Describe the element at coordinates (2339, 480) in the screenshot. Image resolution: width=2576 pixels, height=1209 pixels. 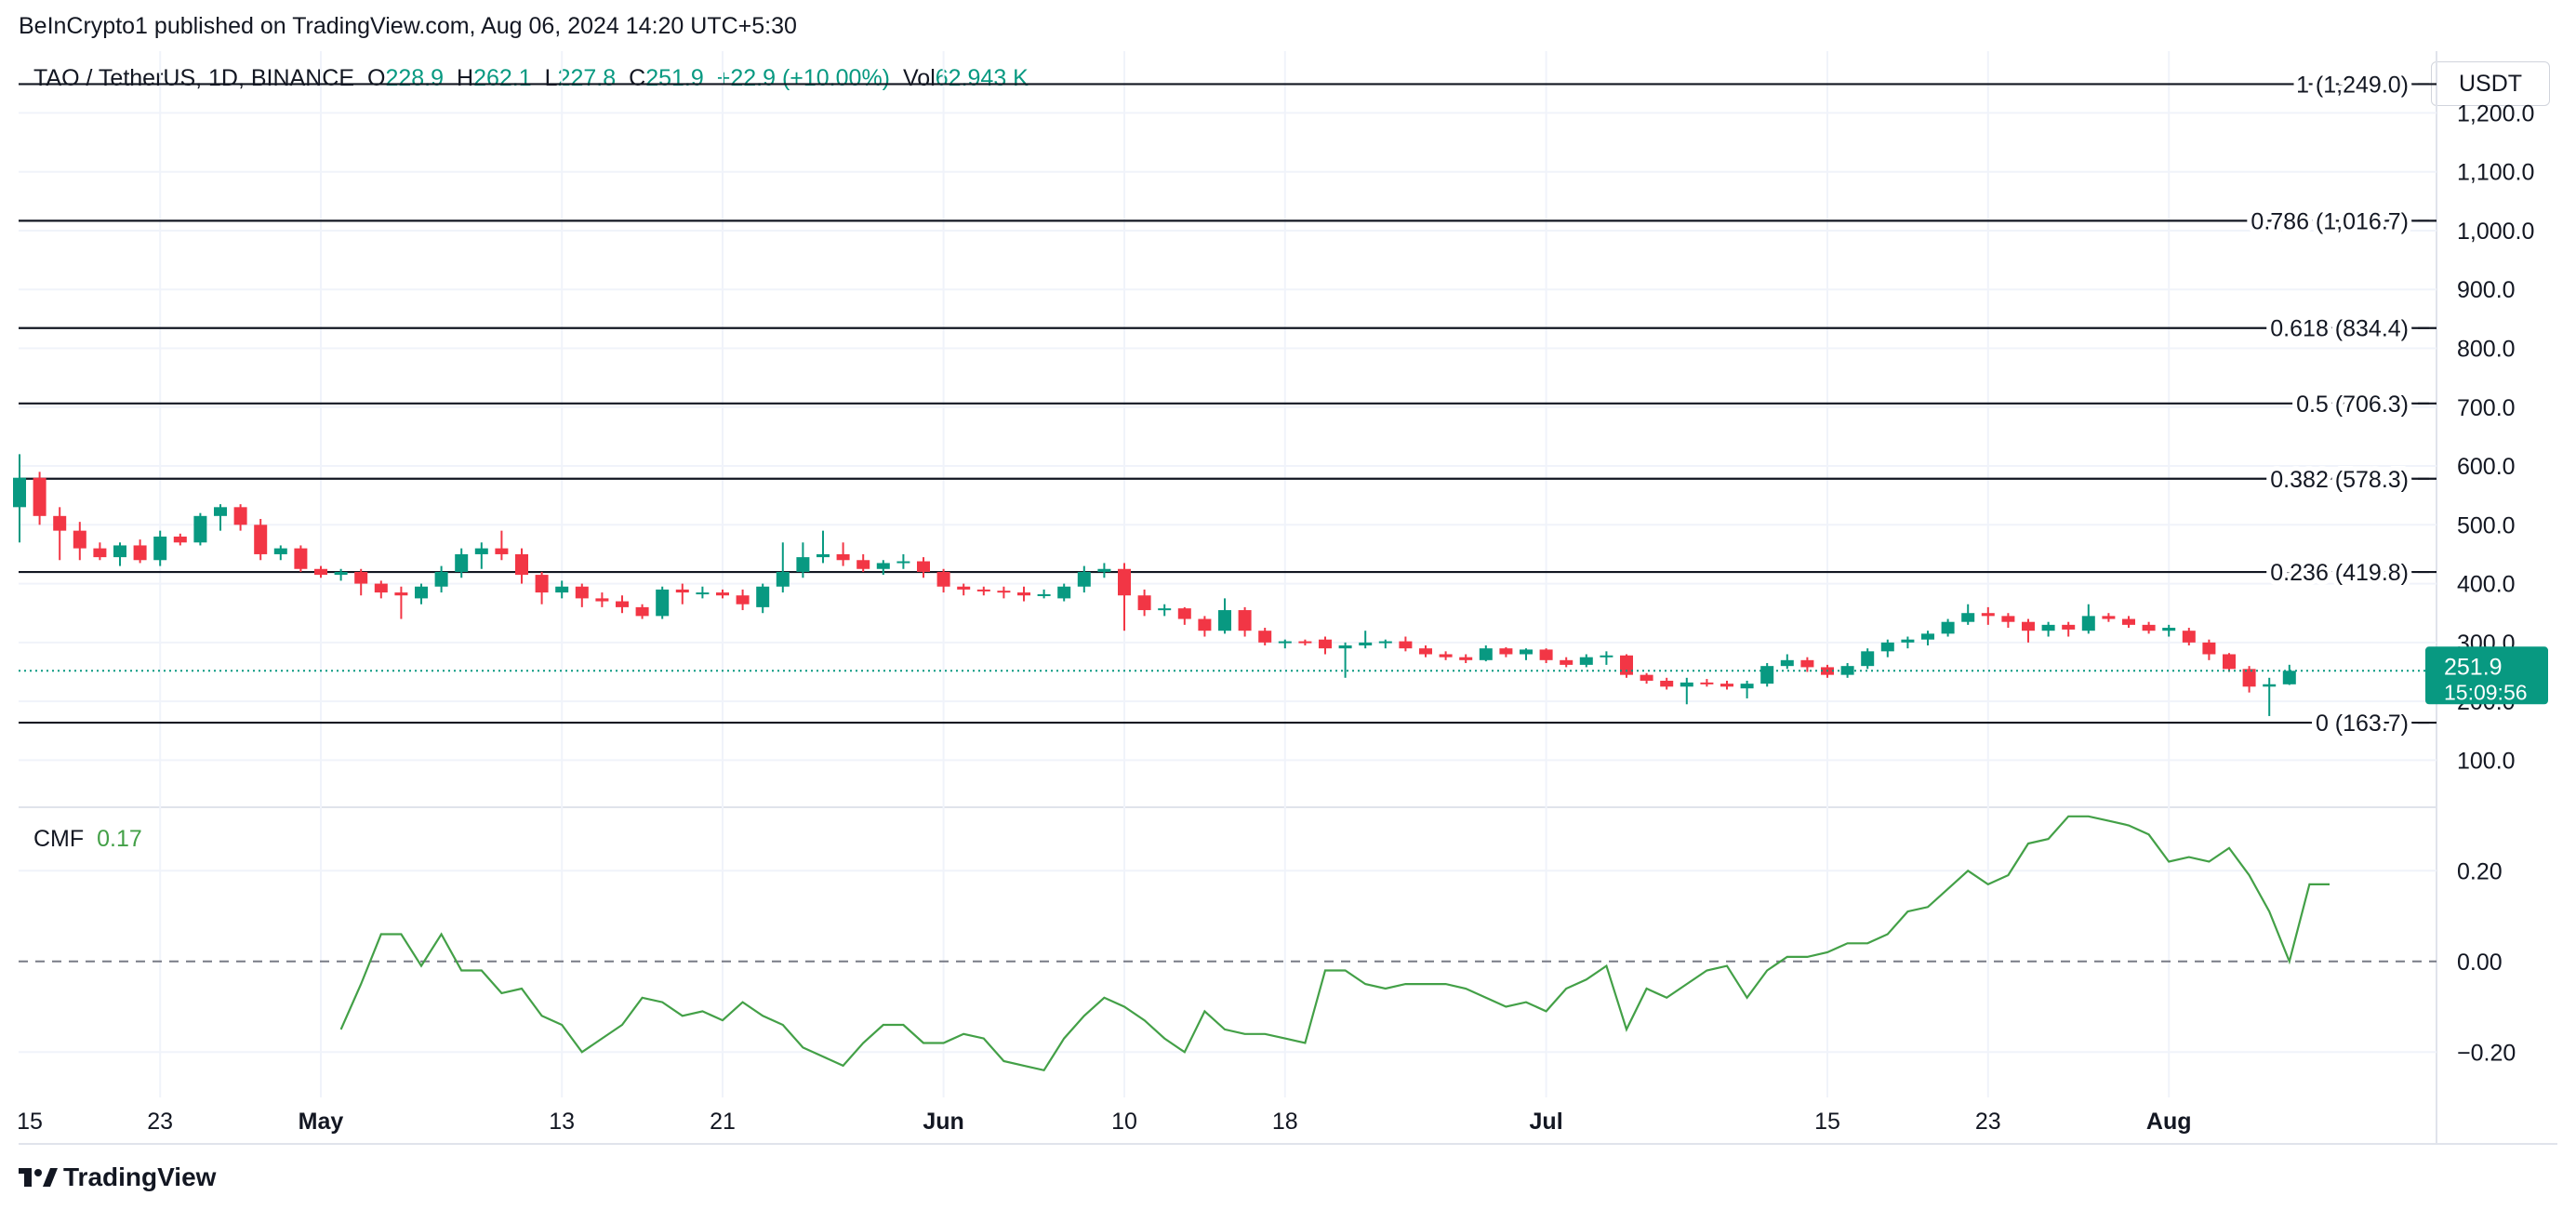
I see `fib-level-label: 0.382 (578.3)` at that location.